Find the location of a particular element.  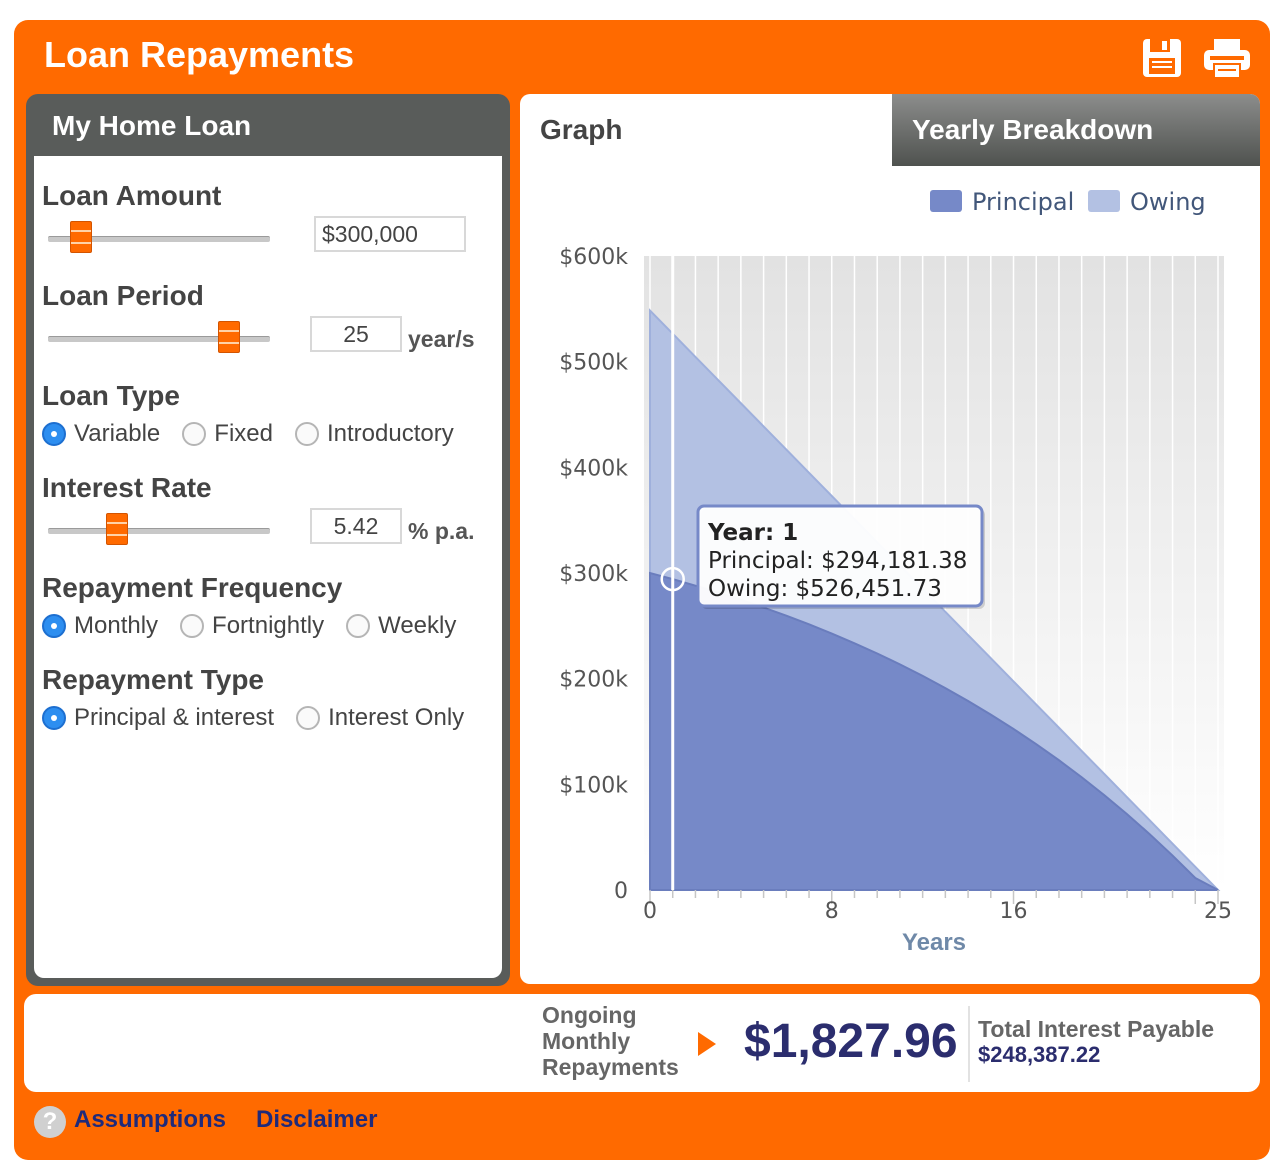

summary-bar is located at coordinates (642, 1043).